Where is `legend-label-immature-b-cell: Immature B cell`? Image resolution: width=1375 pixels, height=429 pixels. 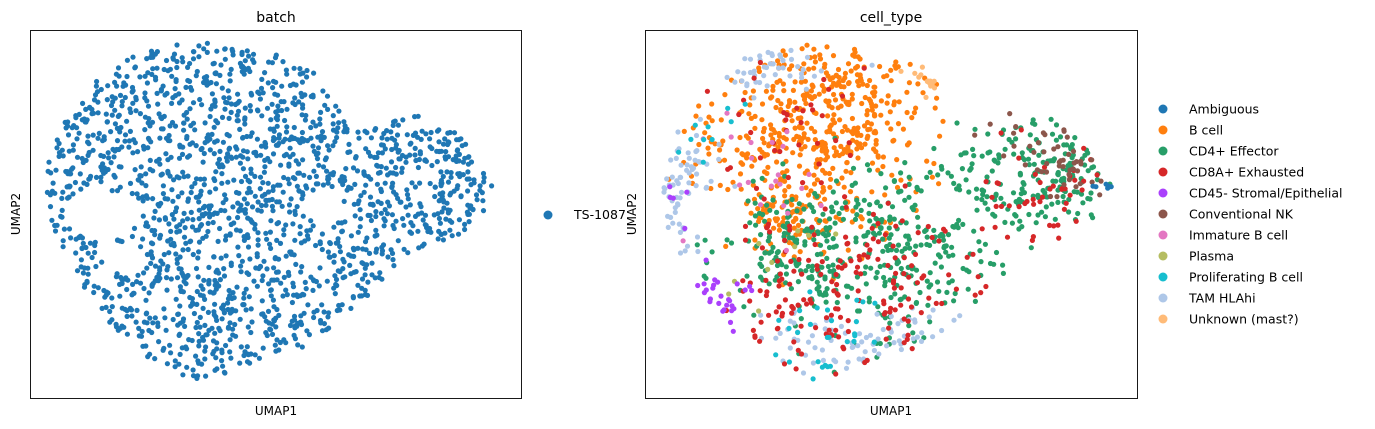 legend-label-immature-b-cell: Immature B cell is located at coordinates (1238, 235).